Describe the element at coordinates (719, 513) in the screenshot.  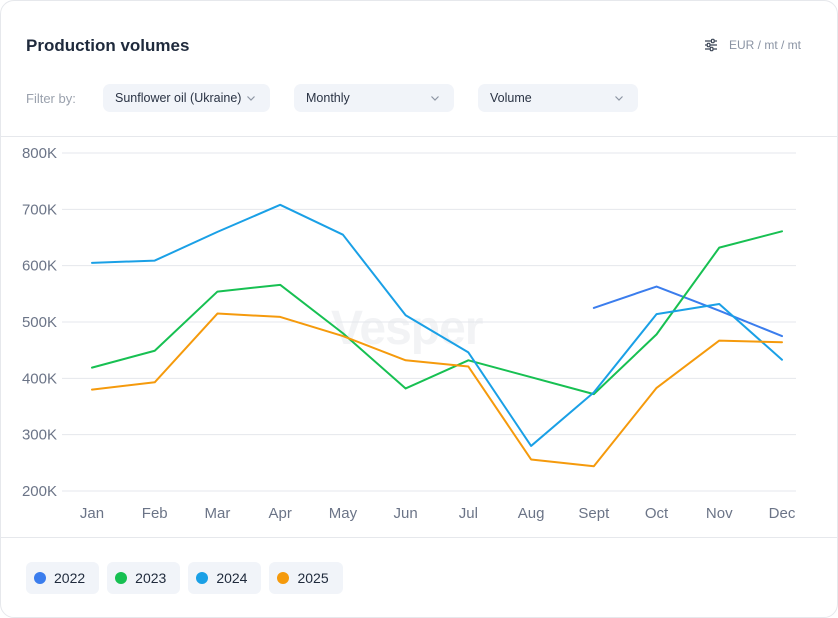
I see `x-tick-label: Nov` at that location.